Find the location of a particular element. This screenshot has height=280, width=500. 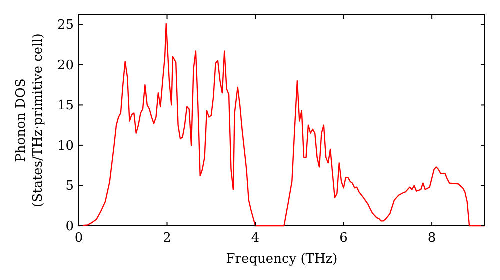

x-tick-label: 8 is located at coordinates (432, 238).